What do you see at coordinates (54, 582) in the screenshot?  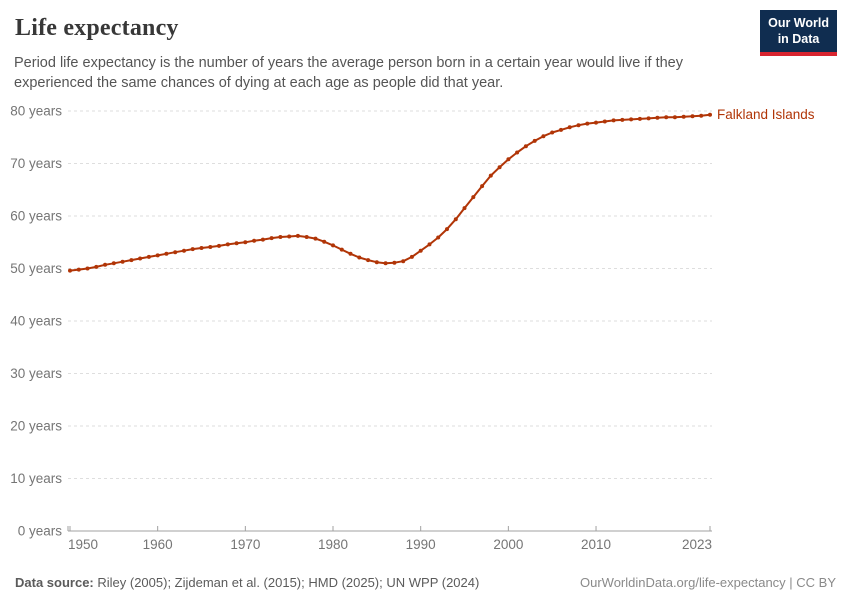 I see `data-source-label: Data source:` at bounding box center [54, 582].